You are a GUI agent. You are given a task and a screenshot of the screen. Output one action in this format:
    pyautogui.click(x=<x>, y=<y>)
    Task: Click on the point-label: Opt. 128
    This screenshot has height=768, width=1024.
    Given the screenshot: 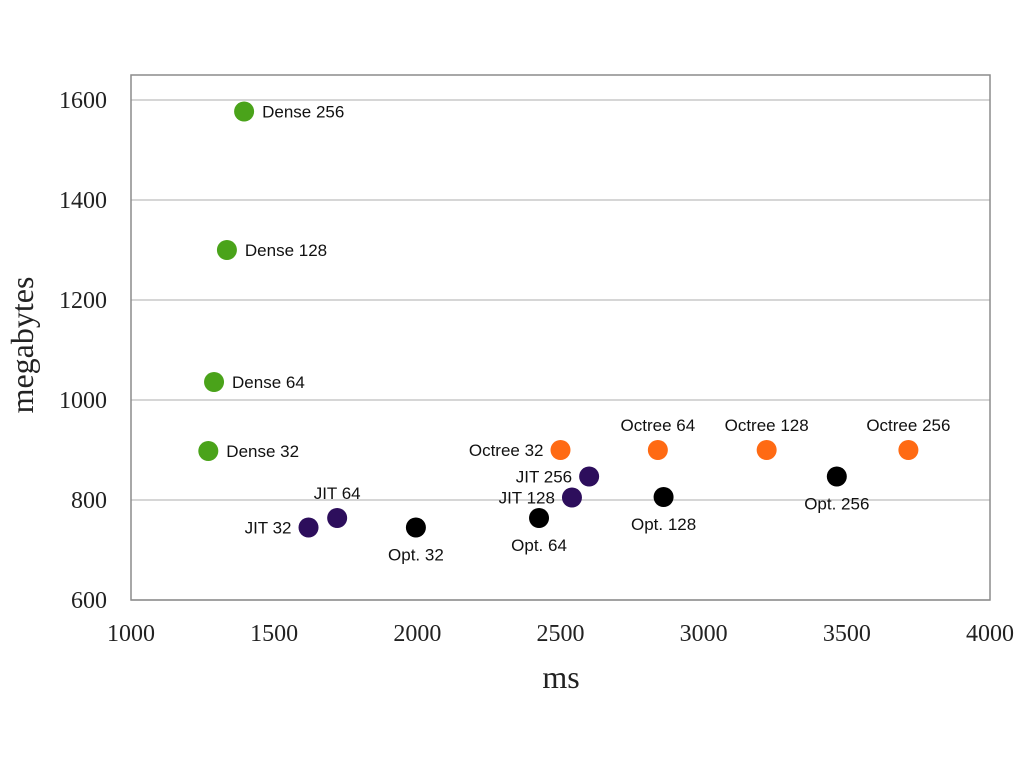 What is the action you would take?
    pyautogui.click(x=663, y=524)
    